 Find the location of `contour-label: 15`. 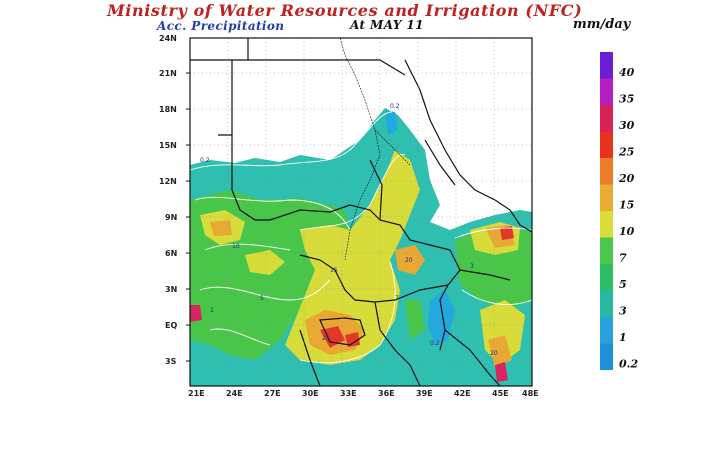

contour-label: 15 is located at coordinates (334, 270).